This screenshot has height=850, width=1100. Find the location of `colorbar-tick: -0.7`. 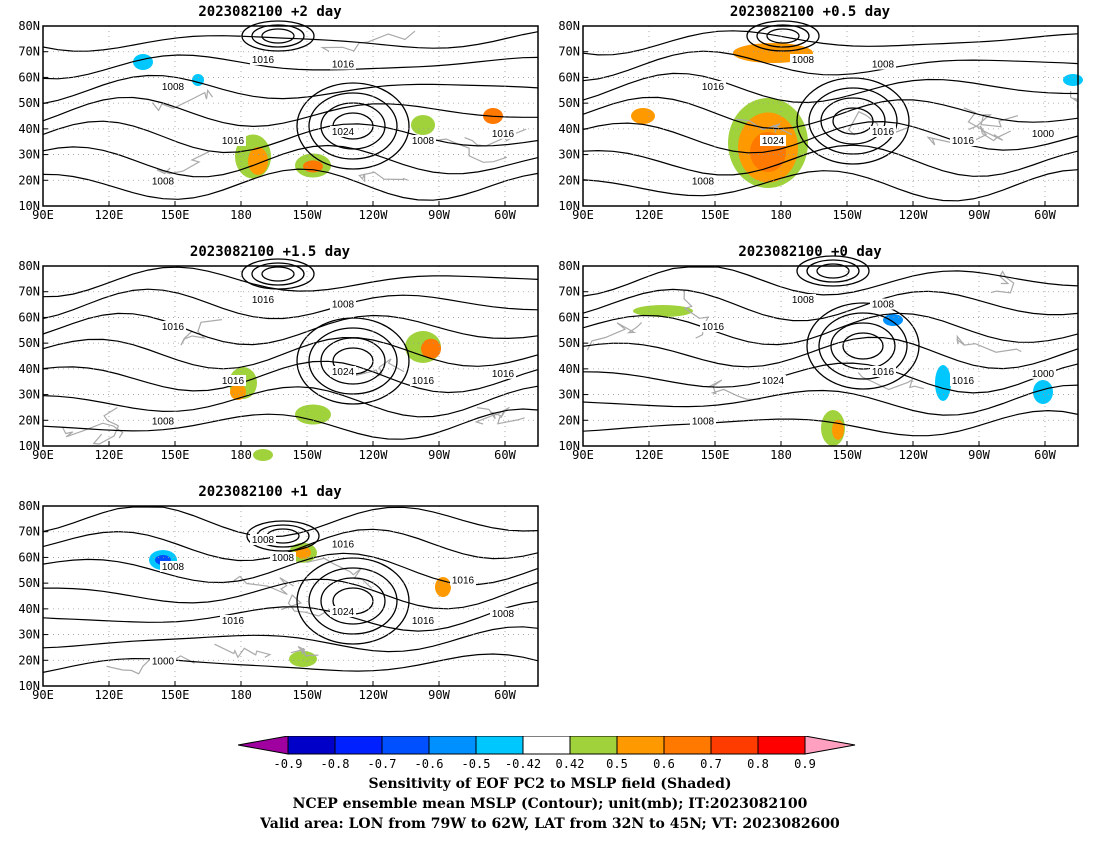

colorbar-tick: -0.7 is located at coordinates (382, 763).